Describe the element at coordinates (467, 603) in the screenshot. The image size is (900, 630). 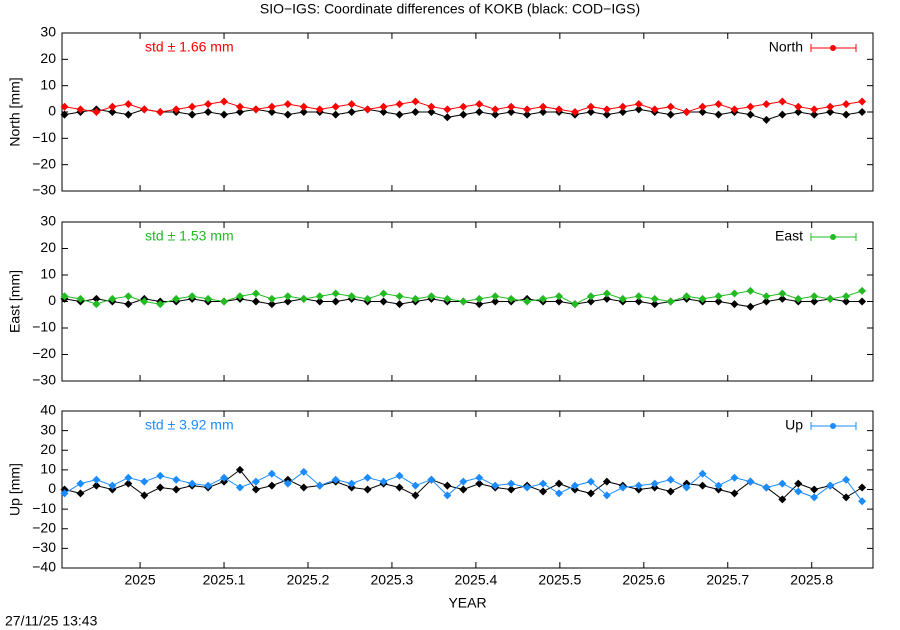
I see `x-axis-label: YEAR` at that location.